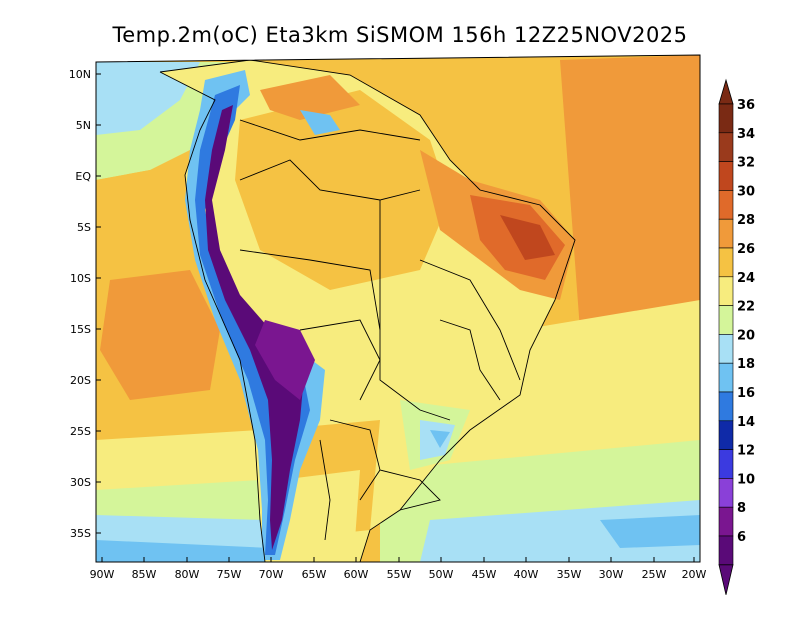  Describe the element at coordinates (84, 227) in the screenshot. I see `lat-label-5s: 5S` at that location.